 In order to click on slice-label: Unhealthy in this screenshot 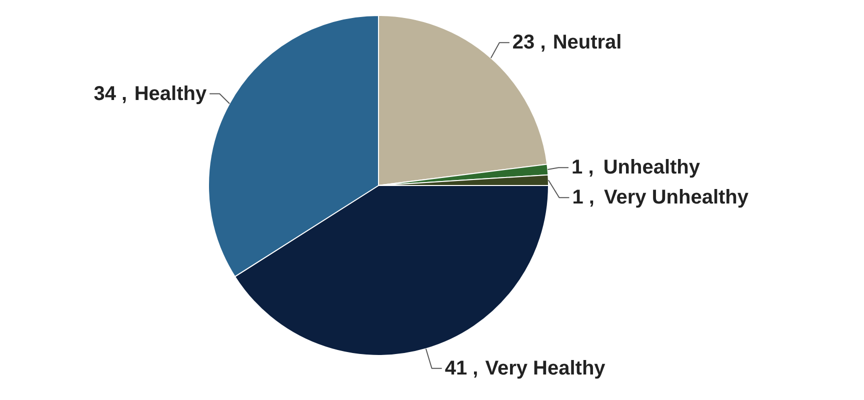, I will do `click(652, 167)`.